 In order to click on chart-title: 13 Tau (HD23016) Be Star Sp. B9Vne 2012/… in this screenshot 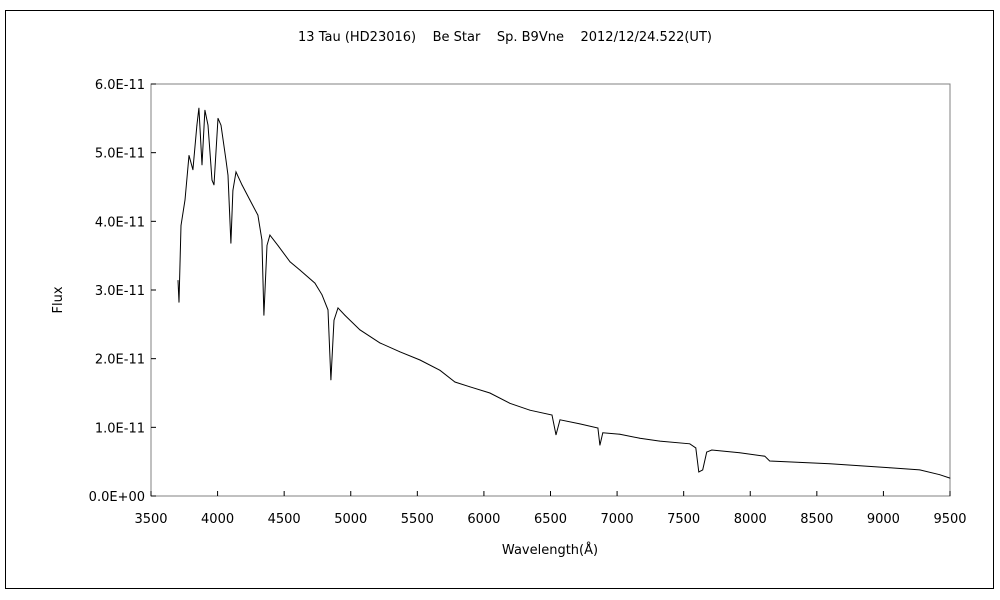, I will do `click(505, 37)`.